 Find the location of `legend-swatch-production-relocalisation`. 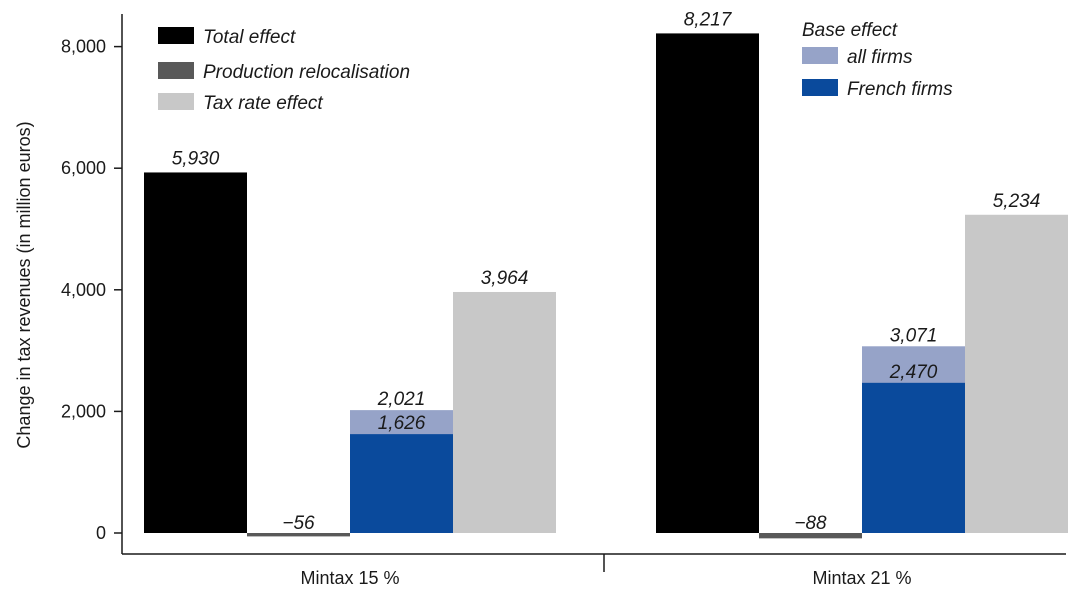

legend-swatch-production-relocalisation is located at coordinates (176, 70).